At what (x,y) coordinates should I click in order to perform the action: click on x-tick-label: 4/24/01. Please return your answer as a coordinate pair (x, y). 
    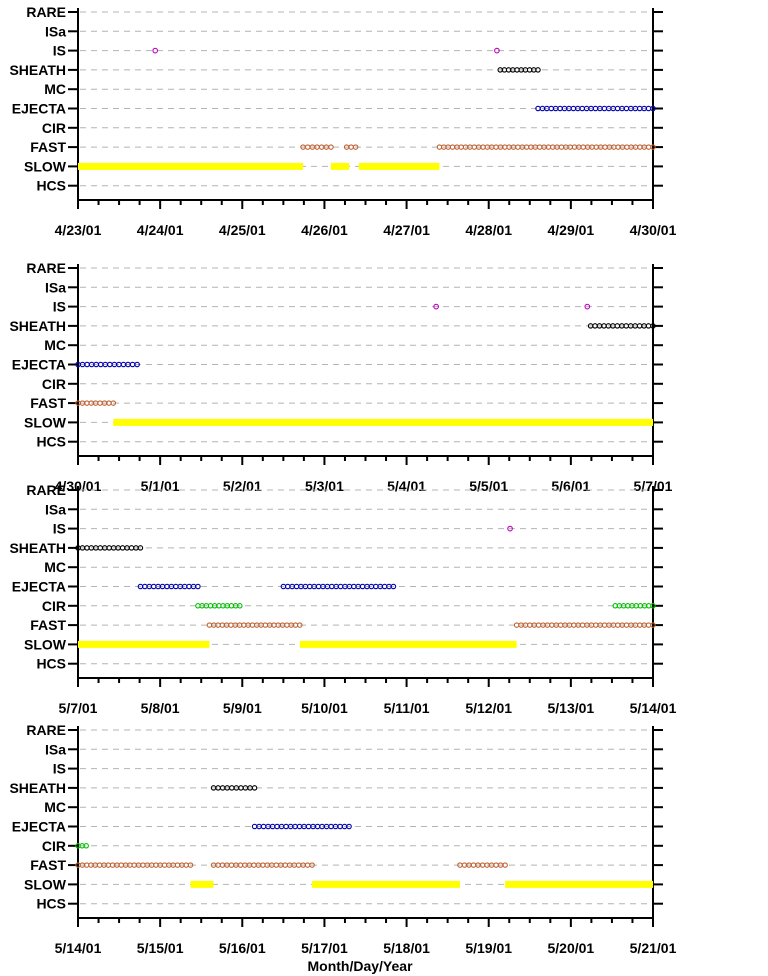
    Looking at the image, I should click on (160, 230).